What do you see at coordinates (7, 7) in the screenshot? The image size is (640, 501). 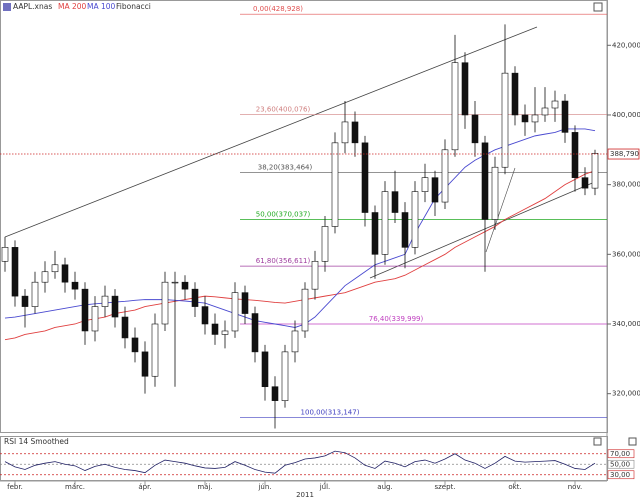 I see `symbol-icon` at bounding box center [7, 7].